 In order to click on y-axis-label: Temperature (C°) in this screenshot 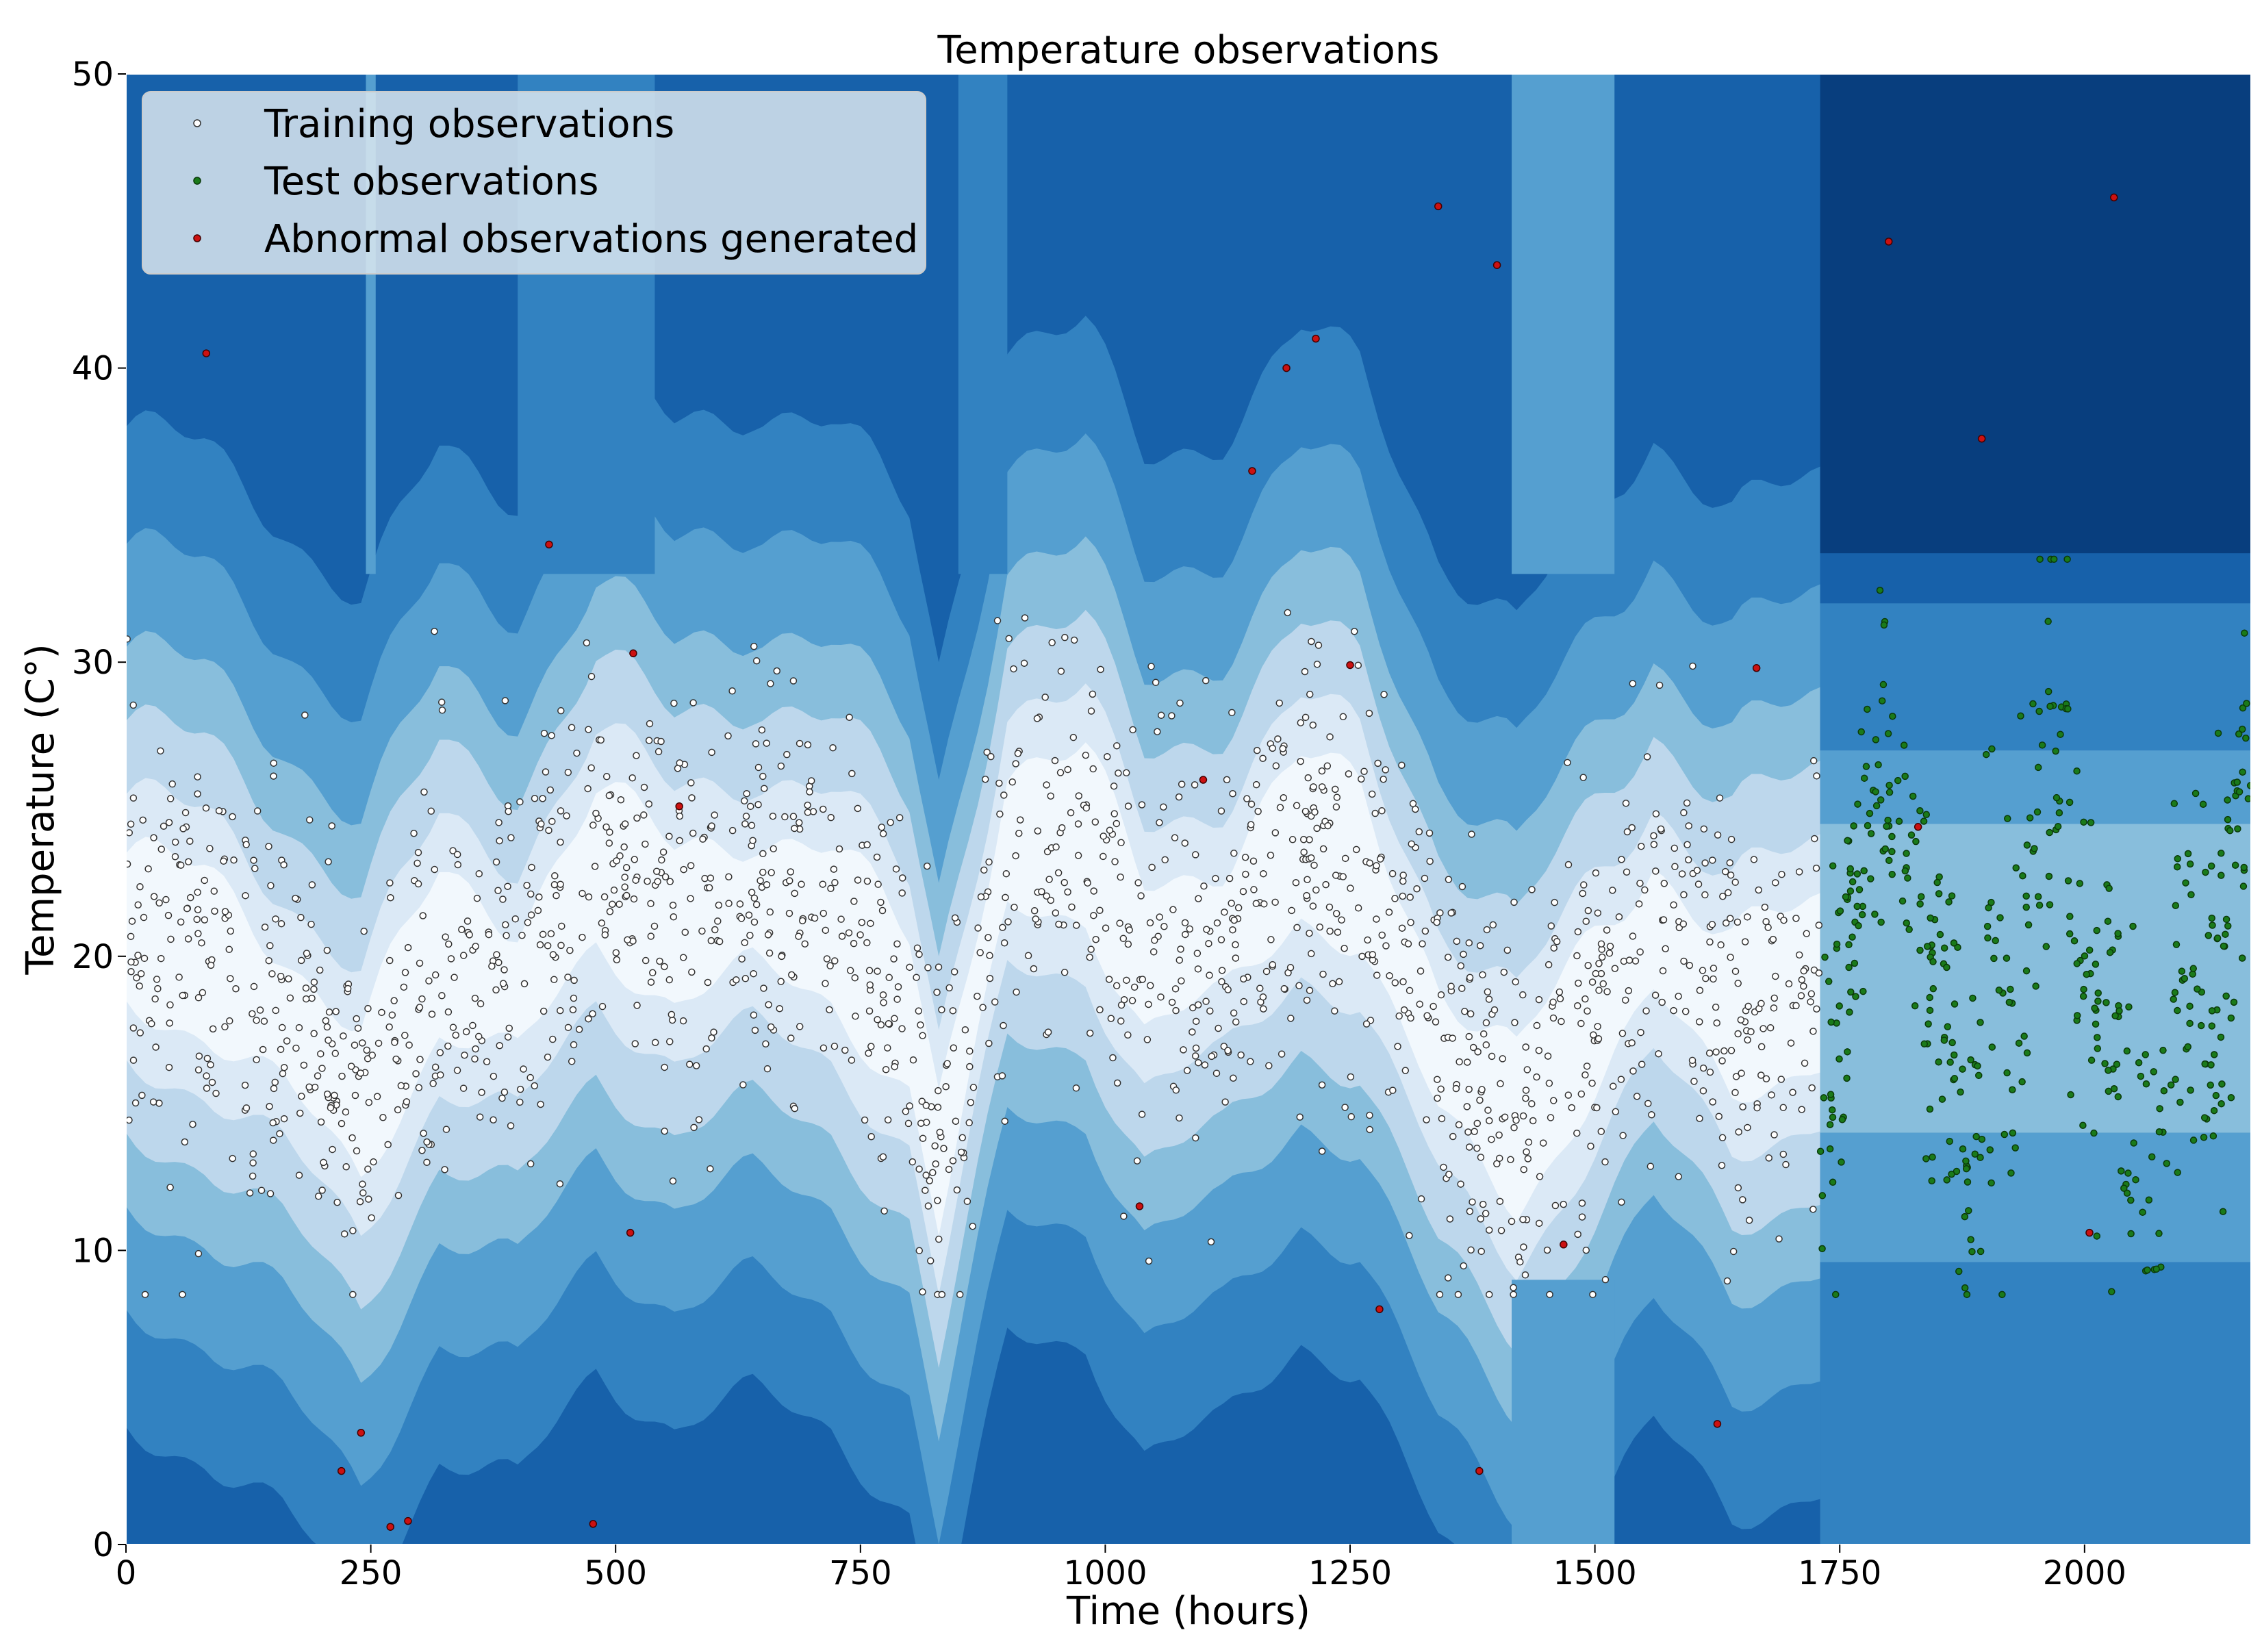, I will do `click(40, 809)`.